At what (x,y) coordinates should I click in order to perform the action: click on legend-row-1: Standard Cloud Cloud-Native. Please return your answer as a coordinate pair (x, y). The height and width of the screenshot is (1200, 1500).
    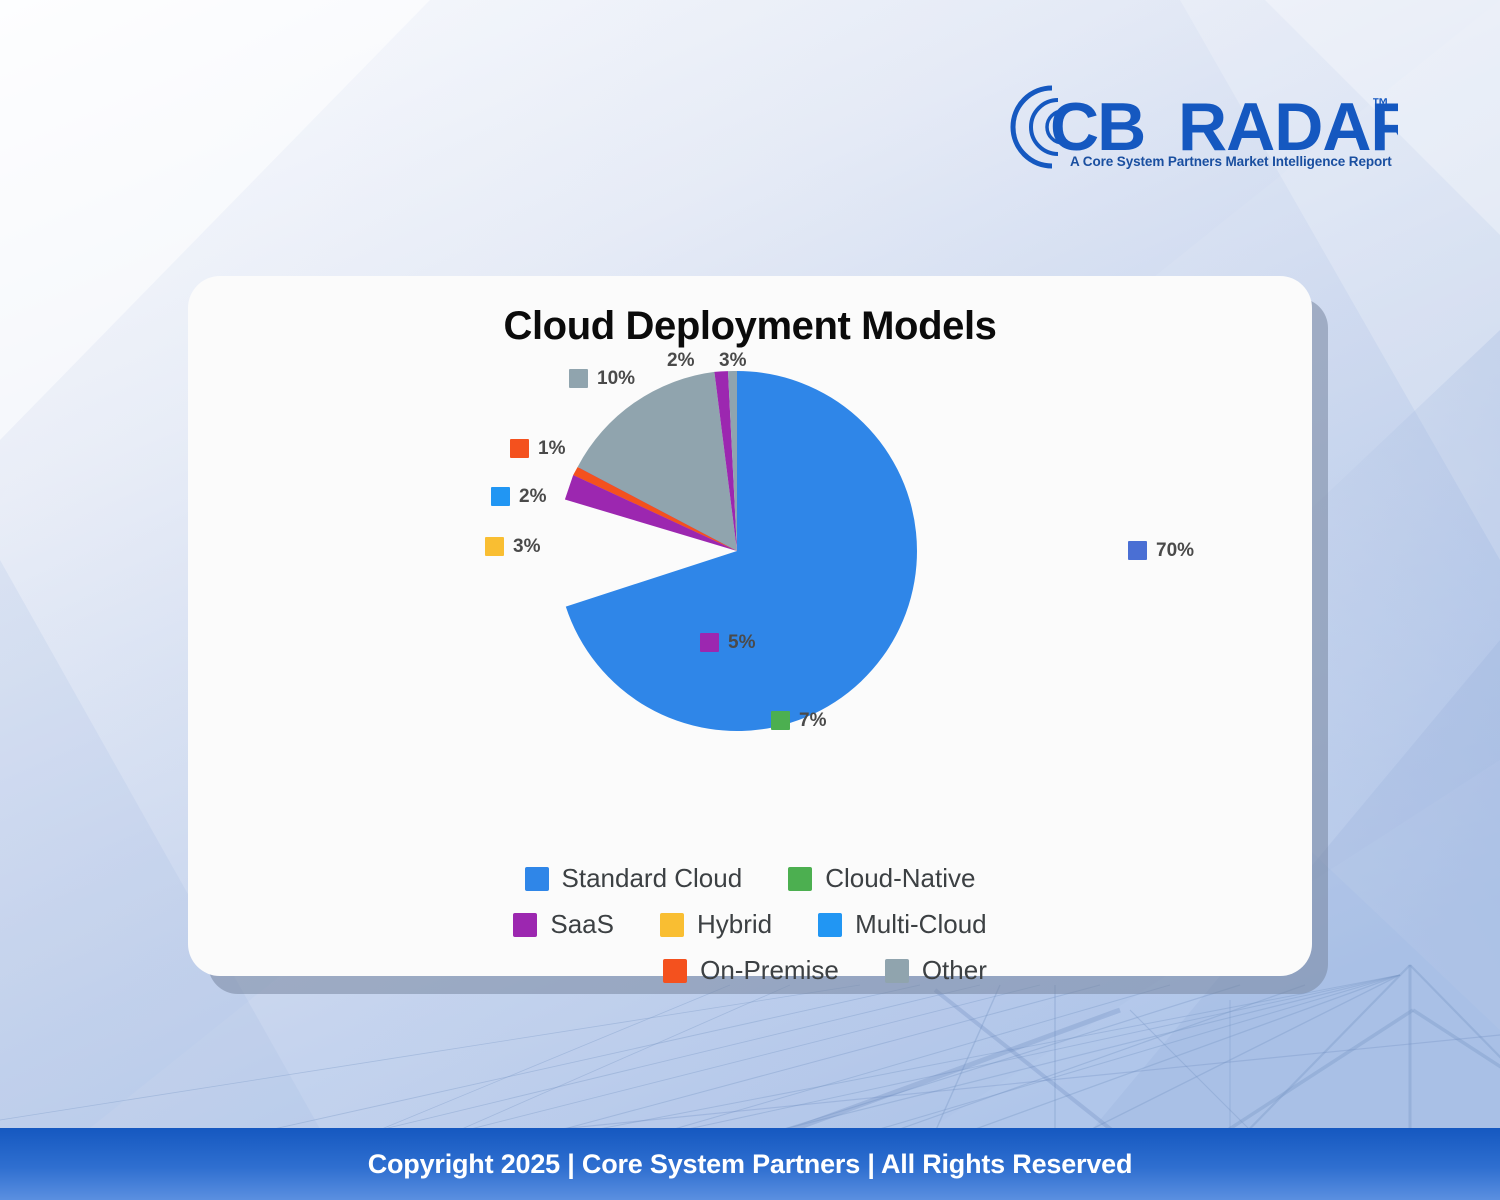
    Looking at the image, I should click on (750, 878).